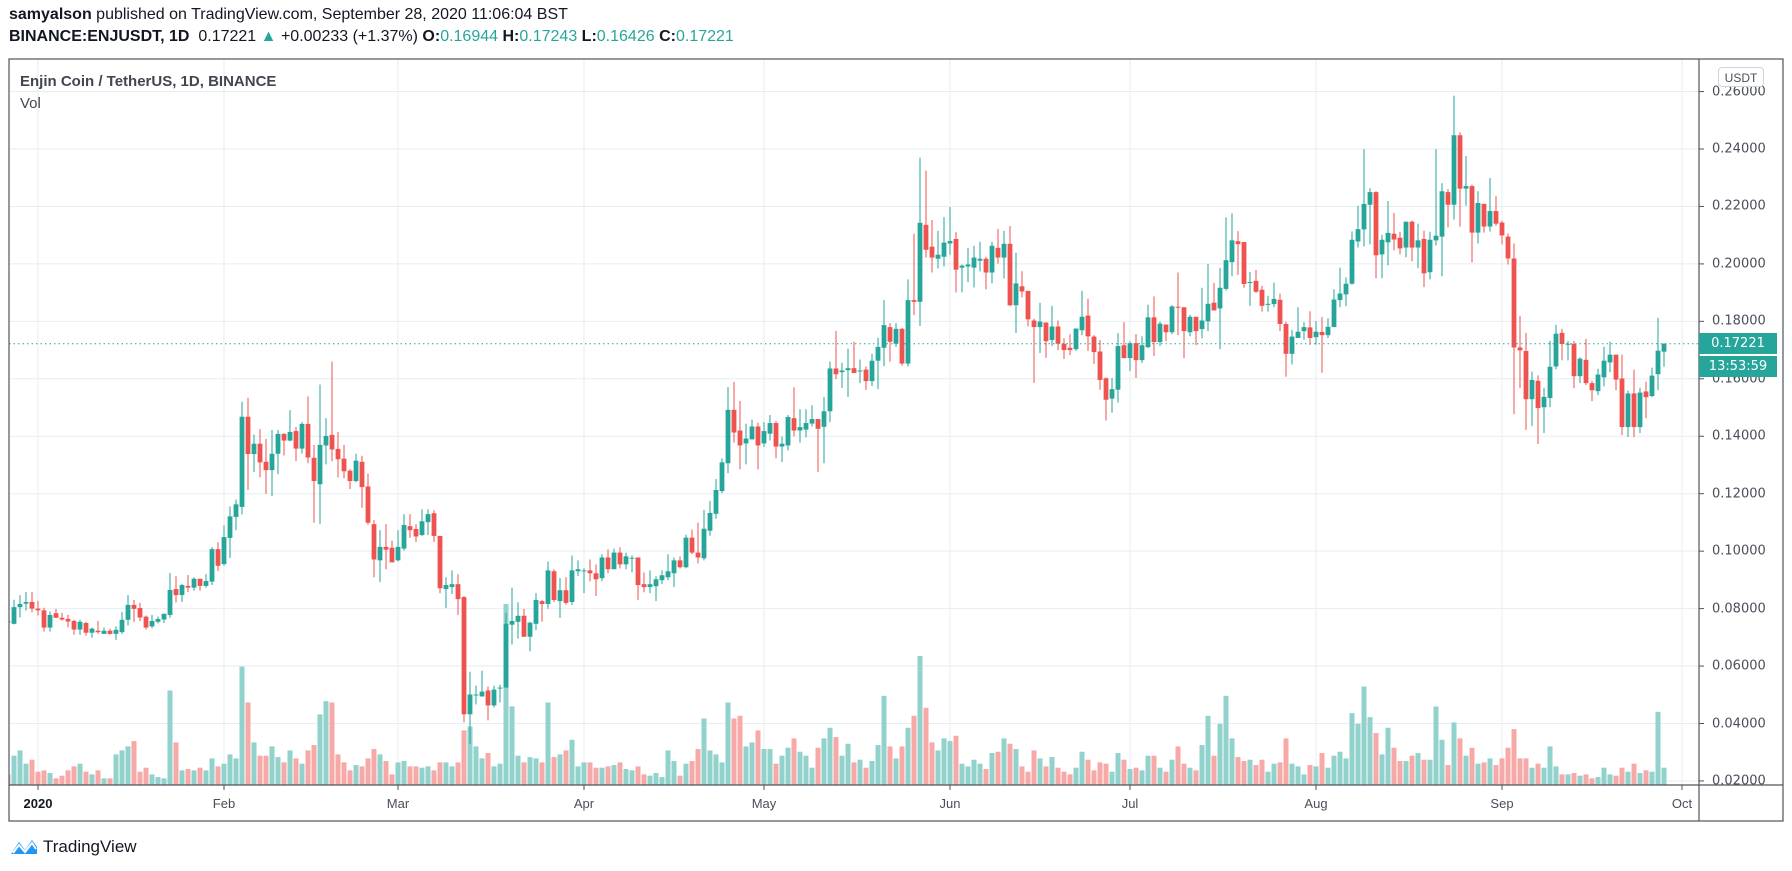  I want to click on legend-volume: Vol, so click(30, 103).